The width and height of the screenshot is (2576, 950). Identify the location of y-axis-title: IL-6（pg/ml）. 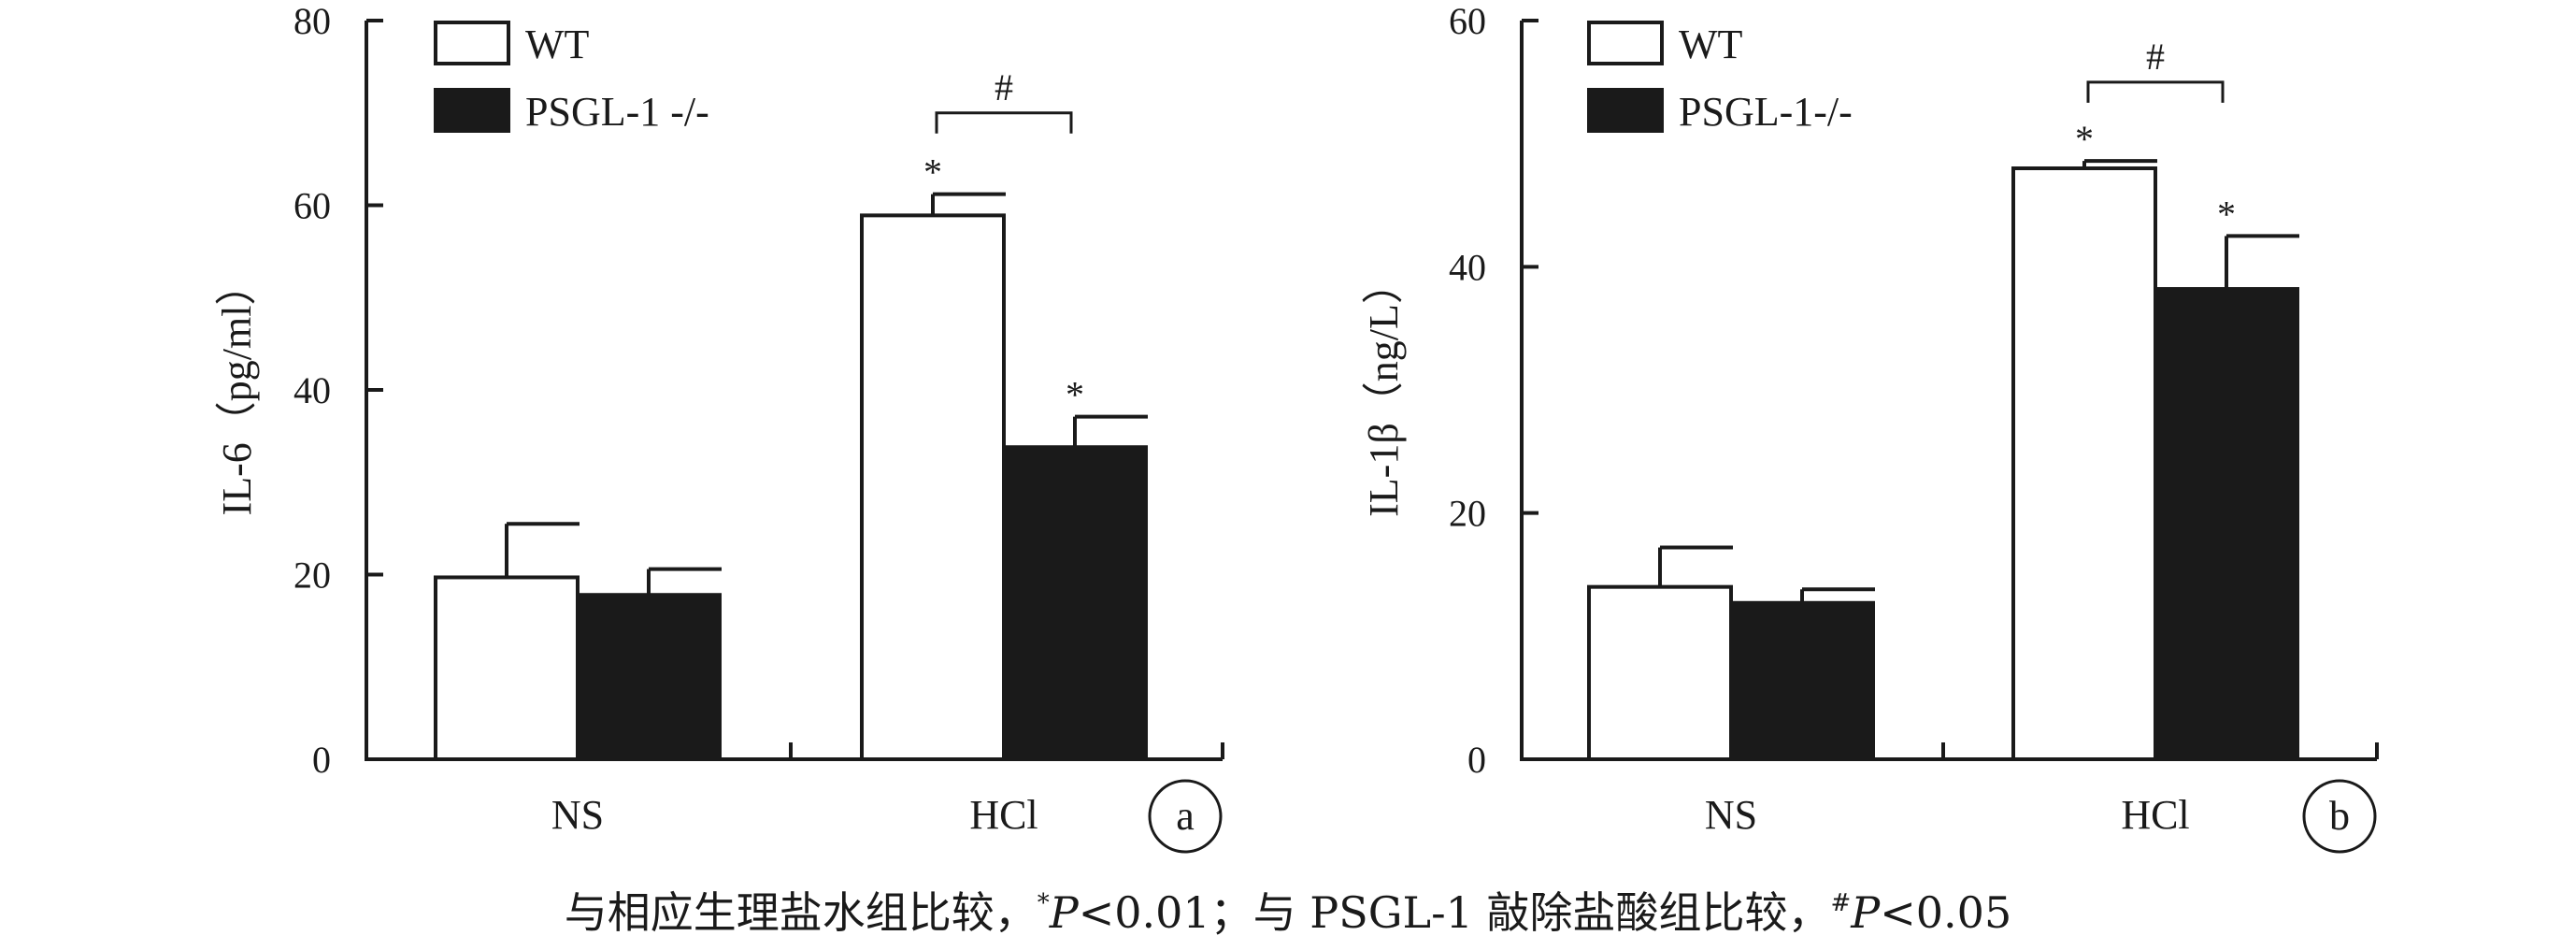
(237, 390).